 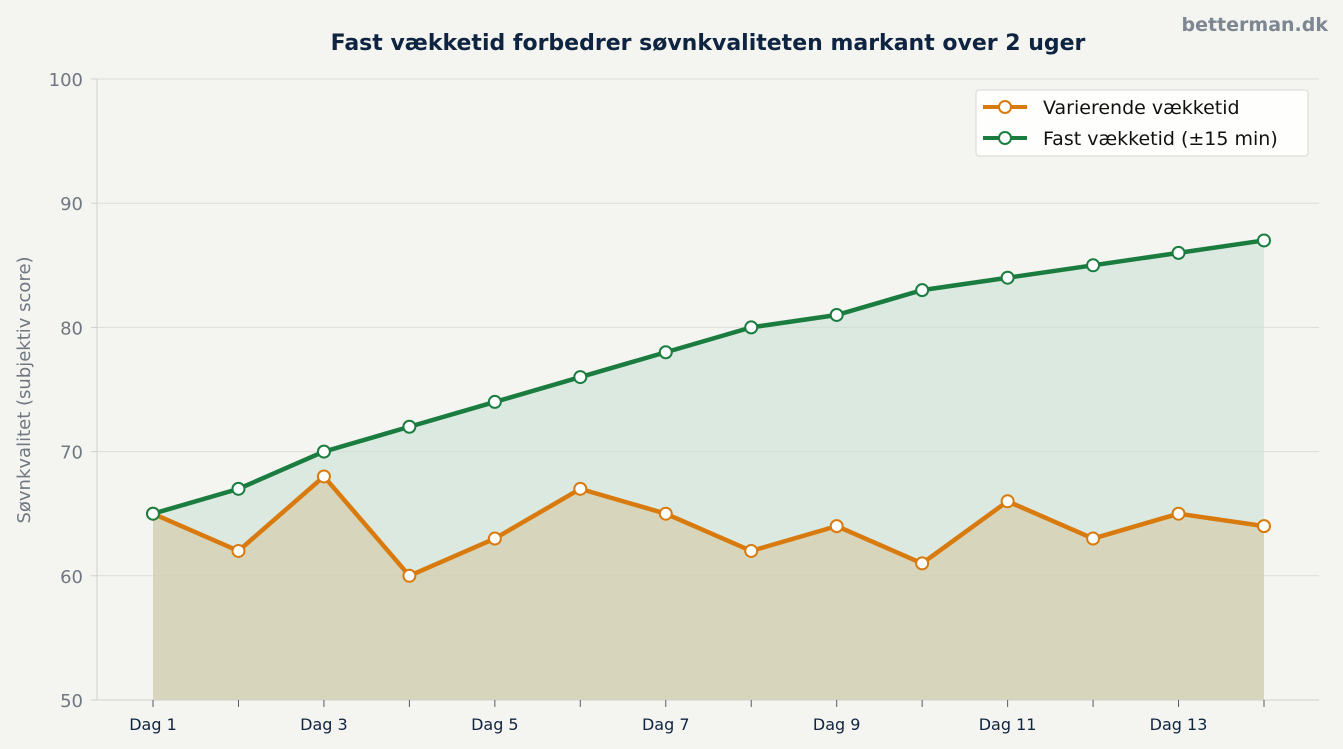 What do you see at coordinates (666, 724) in the screenshot?
I see `x-tick-label: Dag 7` at bounding box center [666, 724].